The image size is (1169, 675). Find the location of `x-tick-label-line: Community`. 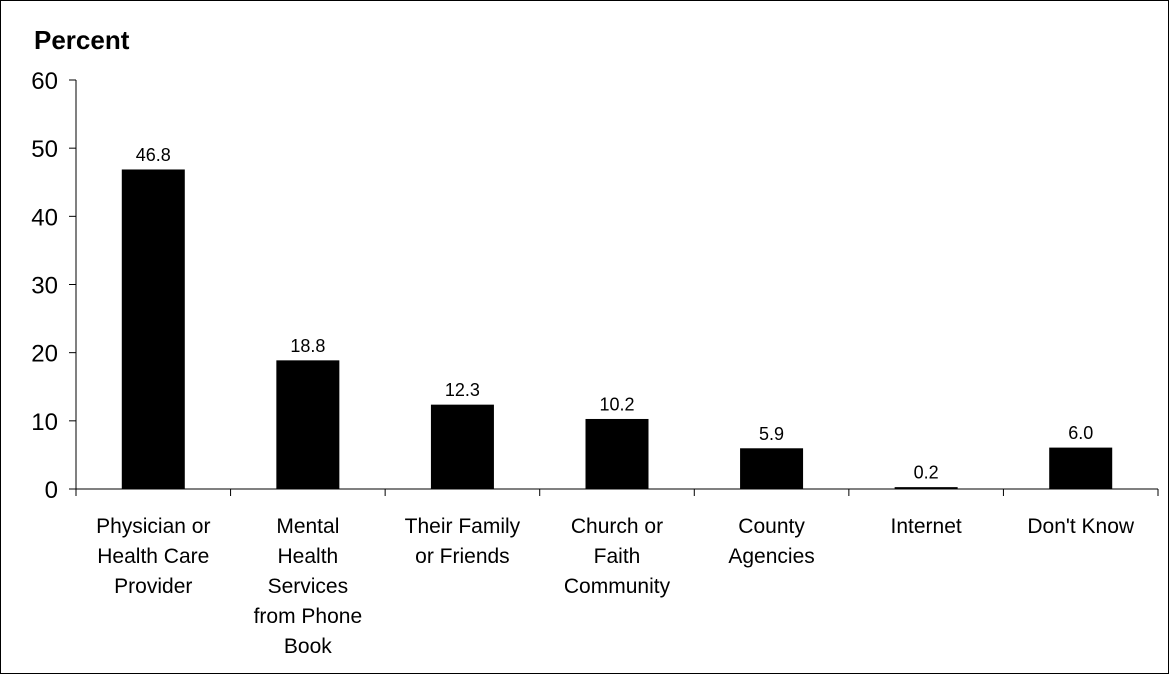

x-tick-label-line: Community is located at coordinates (617, 586).